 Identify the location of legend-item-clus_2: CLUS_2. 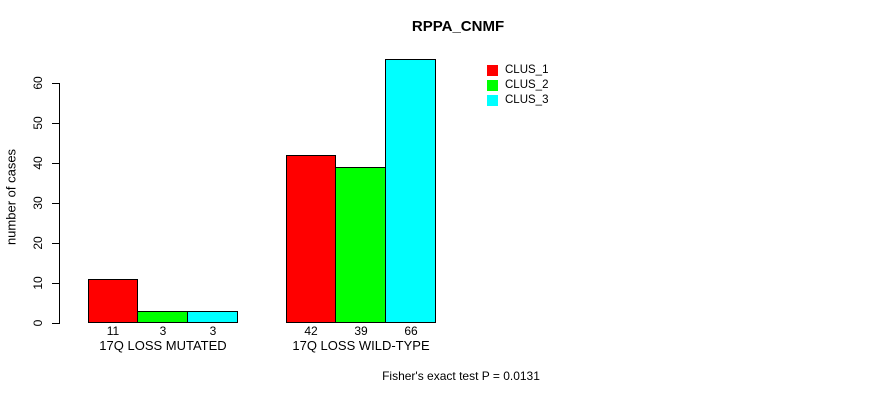
(517, 85).